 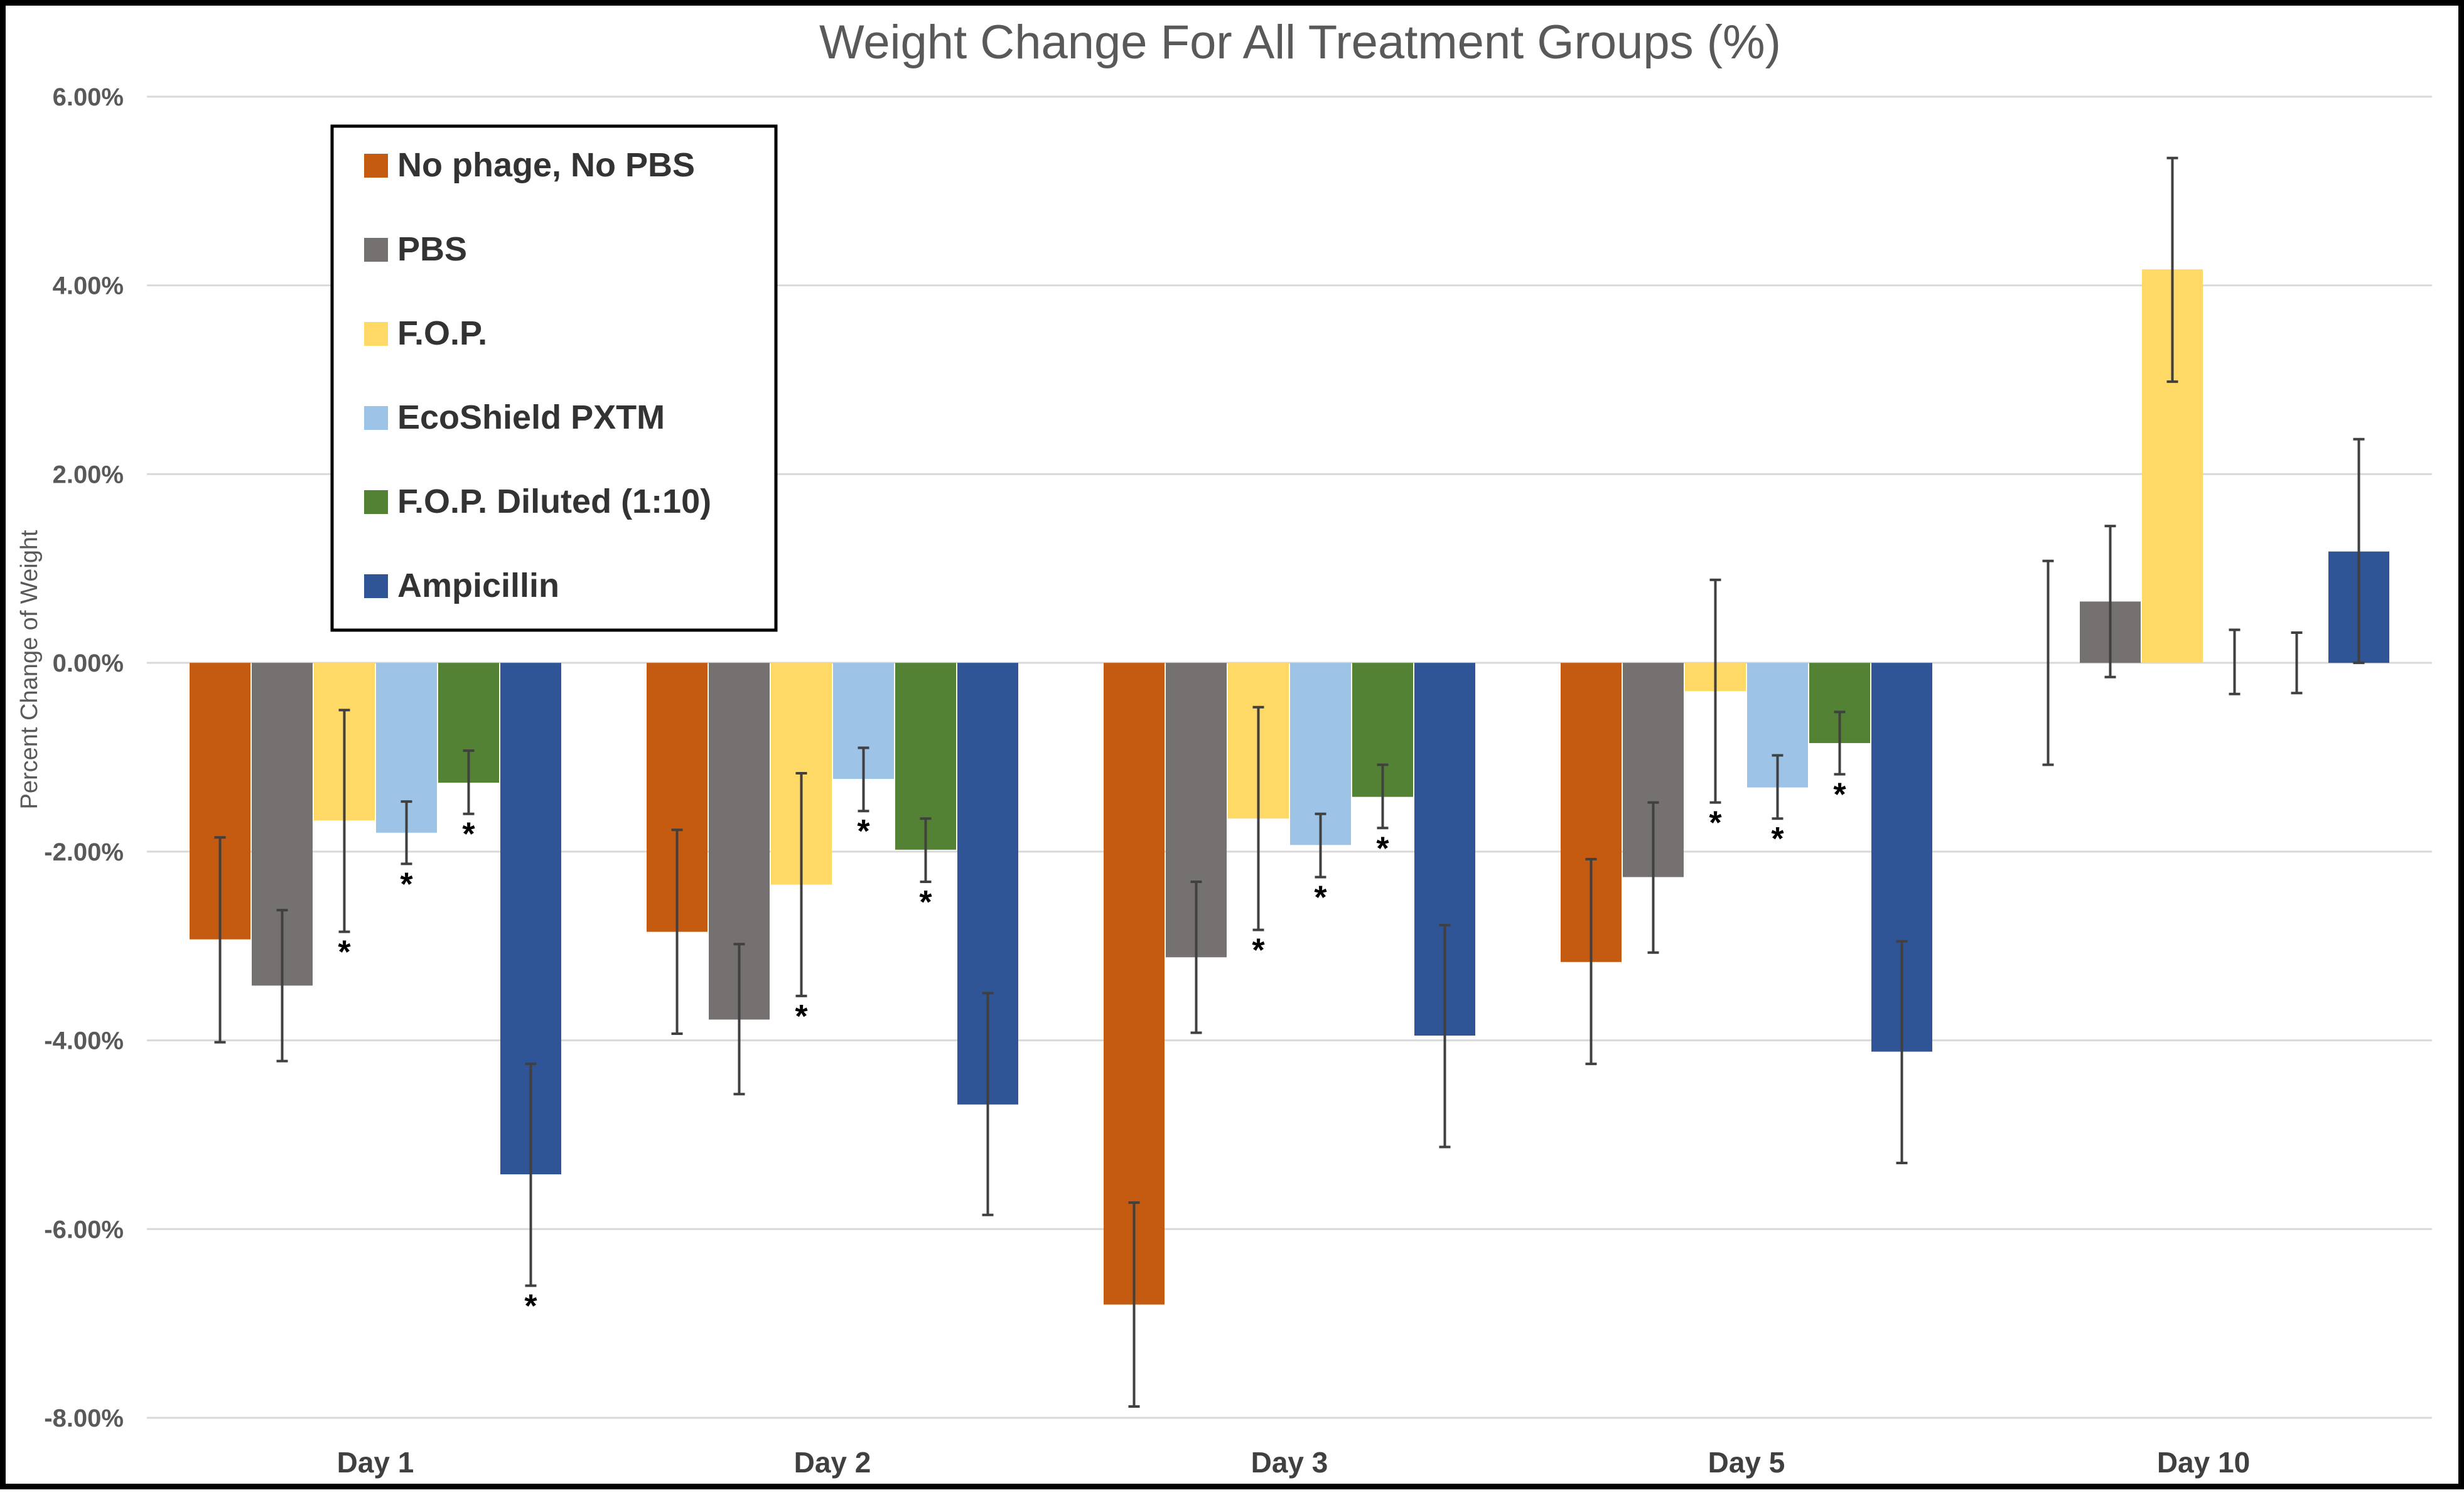 What do you see at coordinates (1746, 1462) in the screenshot?
I see `x-tick-label: Day 5` at bounding box center [1746, 1462].